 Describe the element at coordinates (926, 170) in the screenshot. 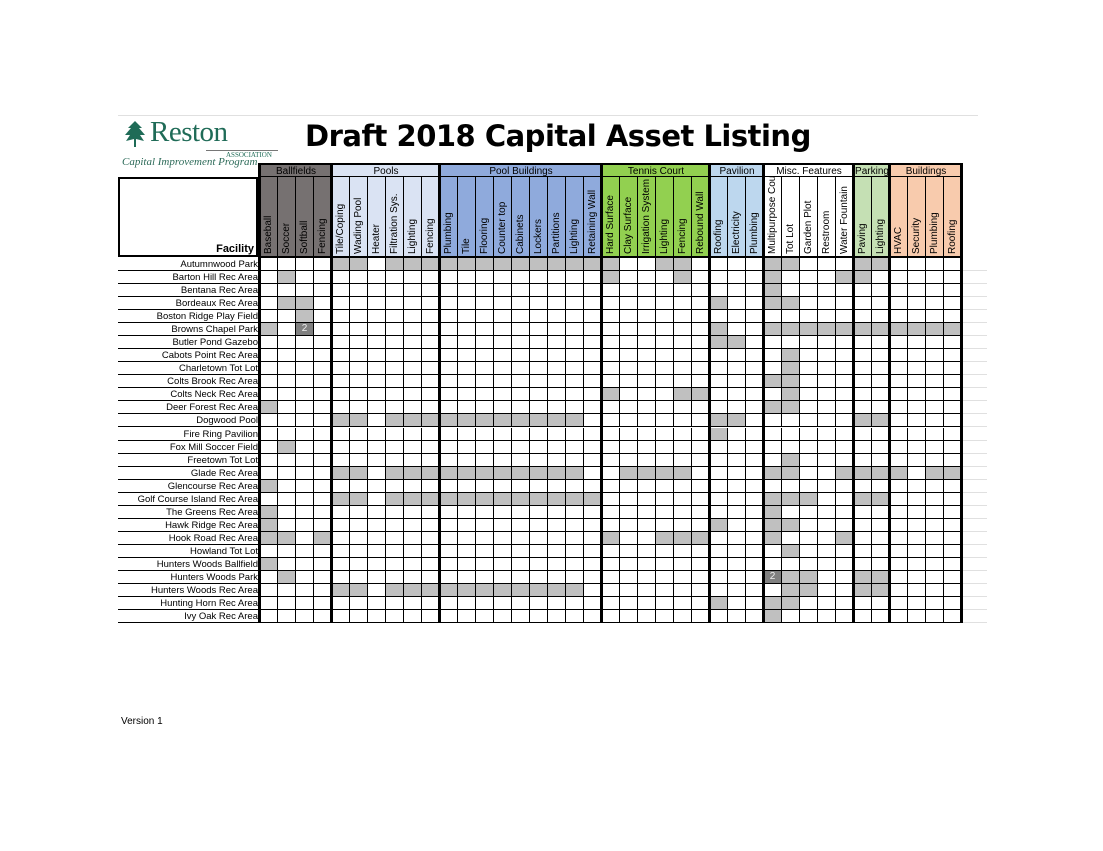

I see `group-header-buildings: Buildings` at that location.